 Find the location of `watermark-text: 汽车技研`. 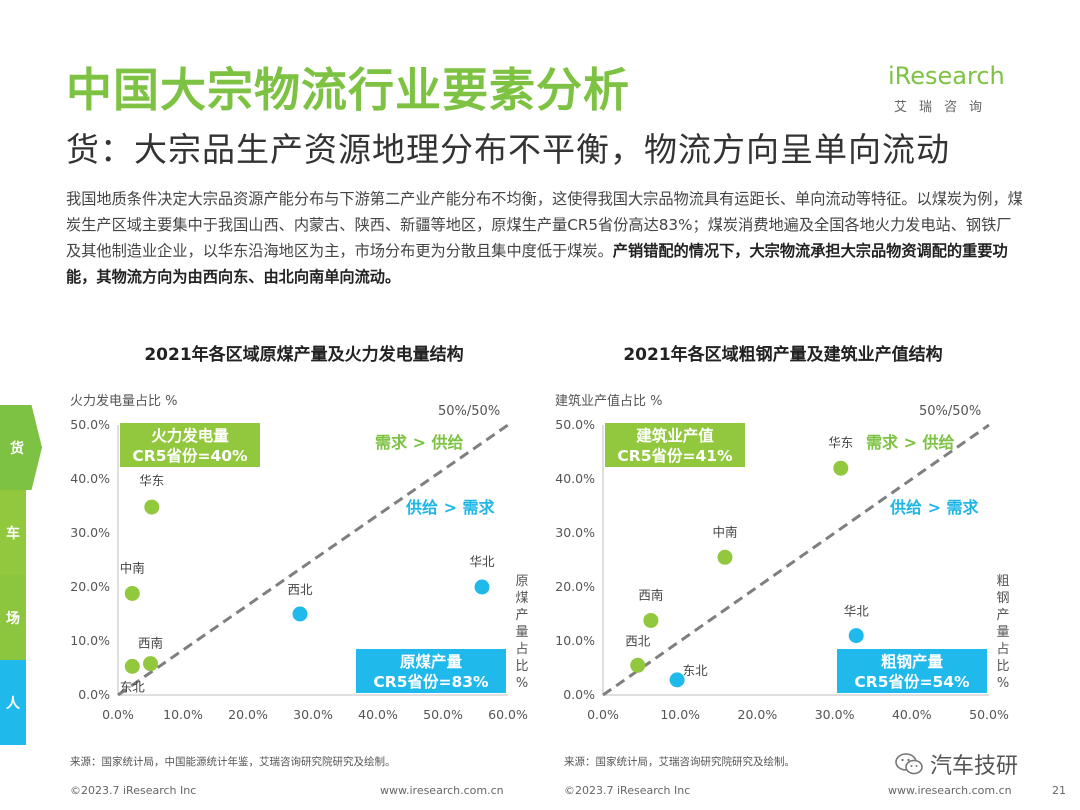

watermark-text: 汽车技研 is located at coordinates (974, 766).